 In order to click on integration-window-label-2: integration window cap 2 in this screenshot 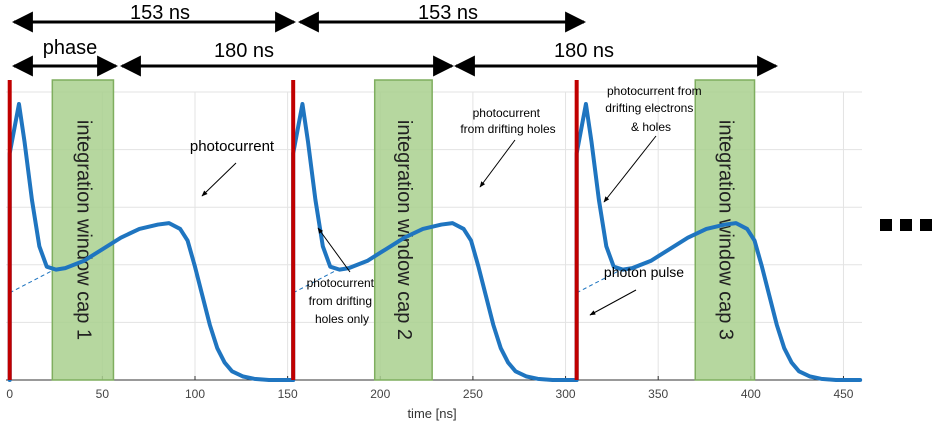, I will do `click(404, 230)`.